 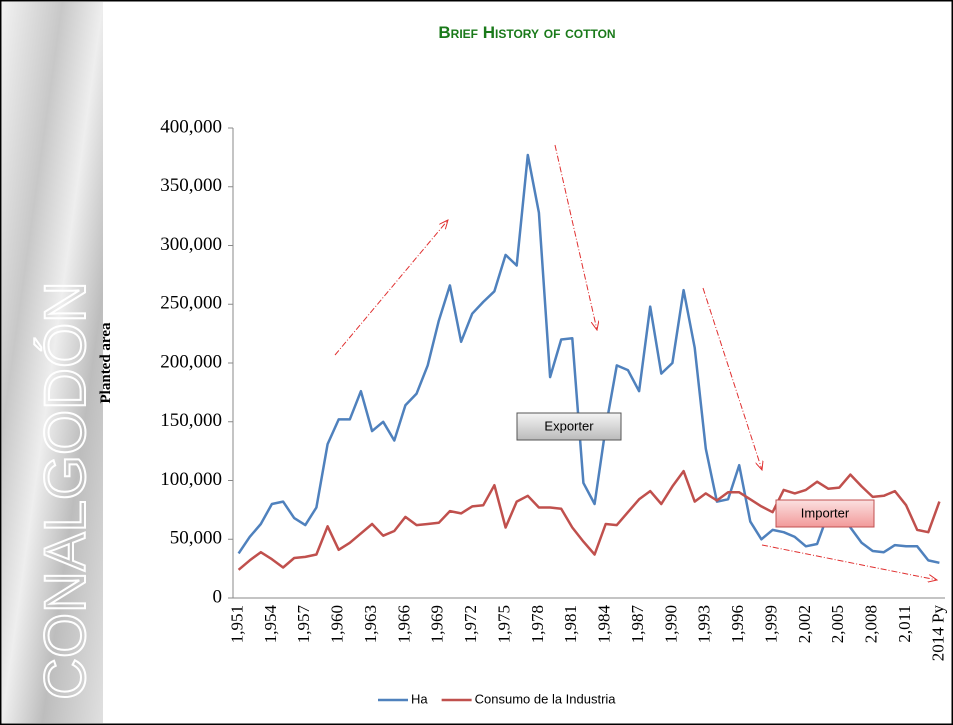 I want to click on x-tick-label: 1,975, so click(x=503, y=624).